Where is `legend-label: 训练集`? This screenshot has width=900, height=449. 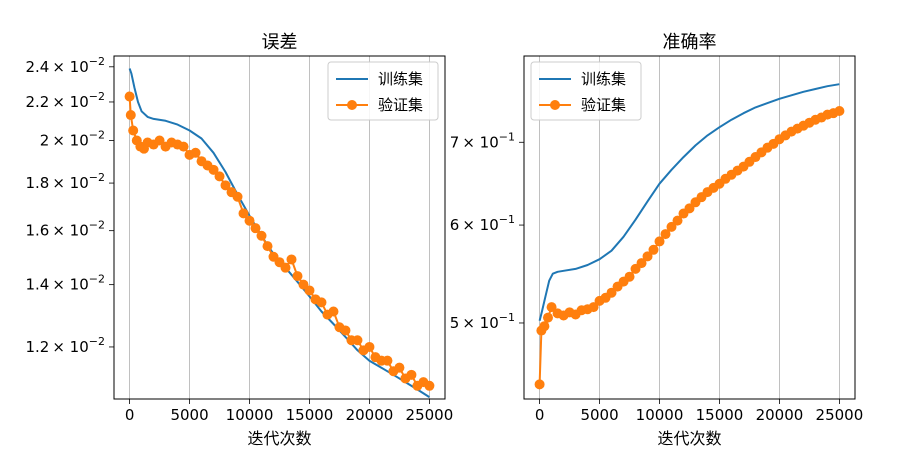 legend-label: 训练集 is located at coordinates (603, 79).